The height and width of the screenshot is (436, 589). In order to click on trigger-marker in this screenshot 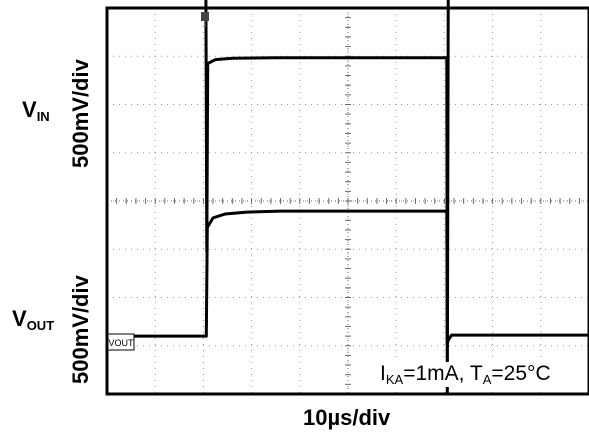, I will do `click(205, 19)`.